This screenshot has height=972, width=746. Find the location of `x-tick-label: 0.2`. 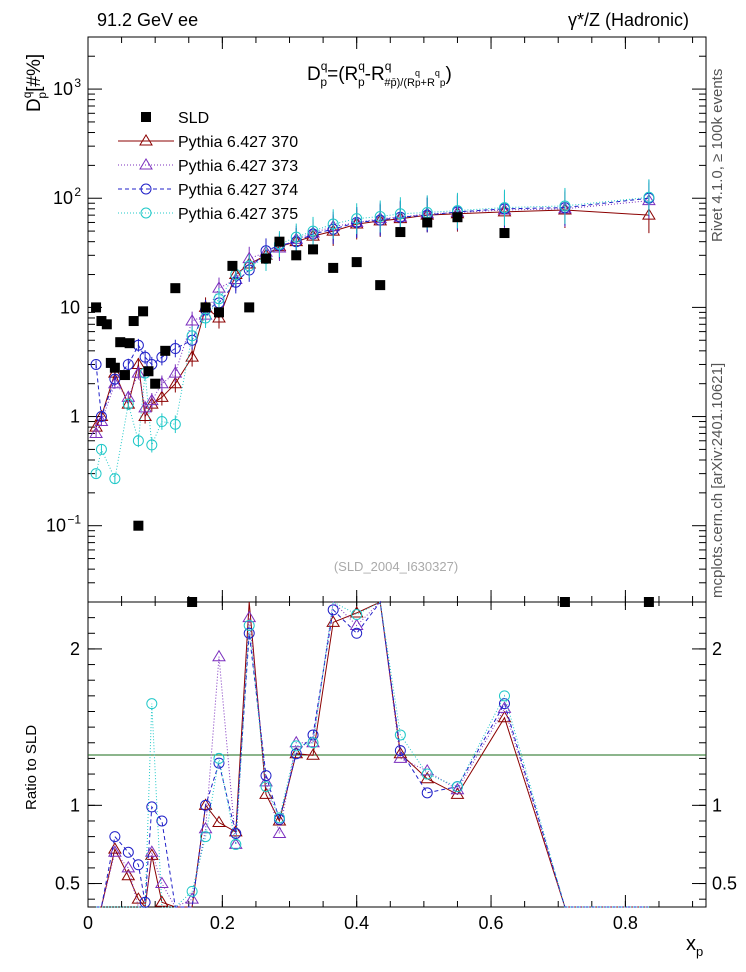

x-tick-label: 0.2 is located at coordinates (222, 923).